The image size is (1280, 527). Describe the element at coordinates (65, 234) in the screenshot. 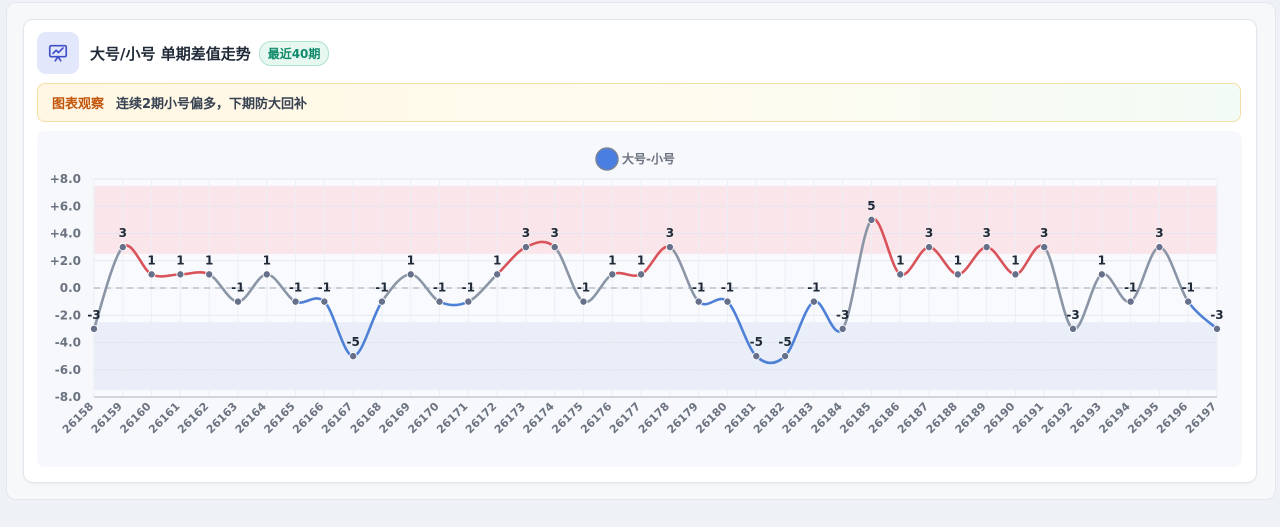

I see `y-tick-label: +4.0` at that location.